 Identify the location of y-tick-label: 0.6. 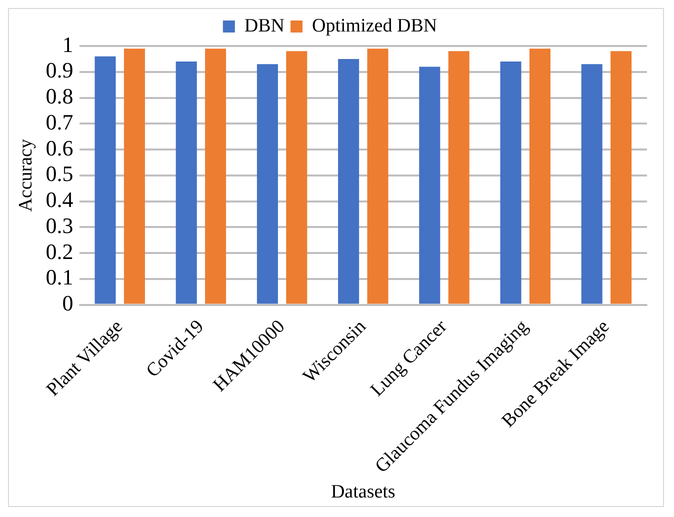
(60, 147).